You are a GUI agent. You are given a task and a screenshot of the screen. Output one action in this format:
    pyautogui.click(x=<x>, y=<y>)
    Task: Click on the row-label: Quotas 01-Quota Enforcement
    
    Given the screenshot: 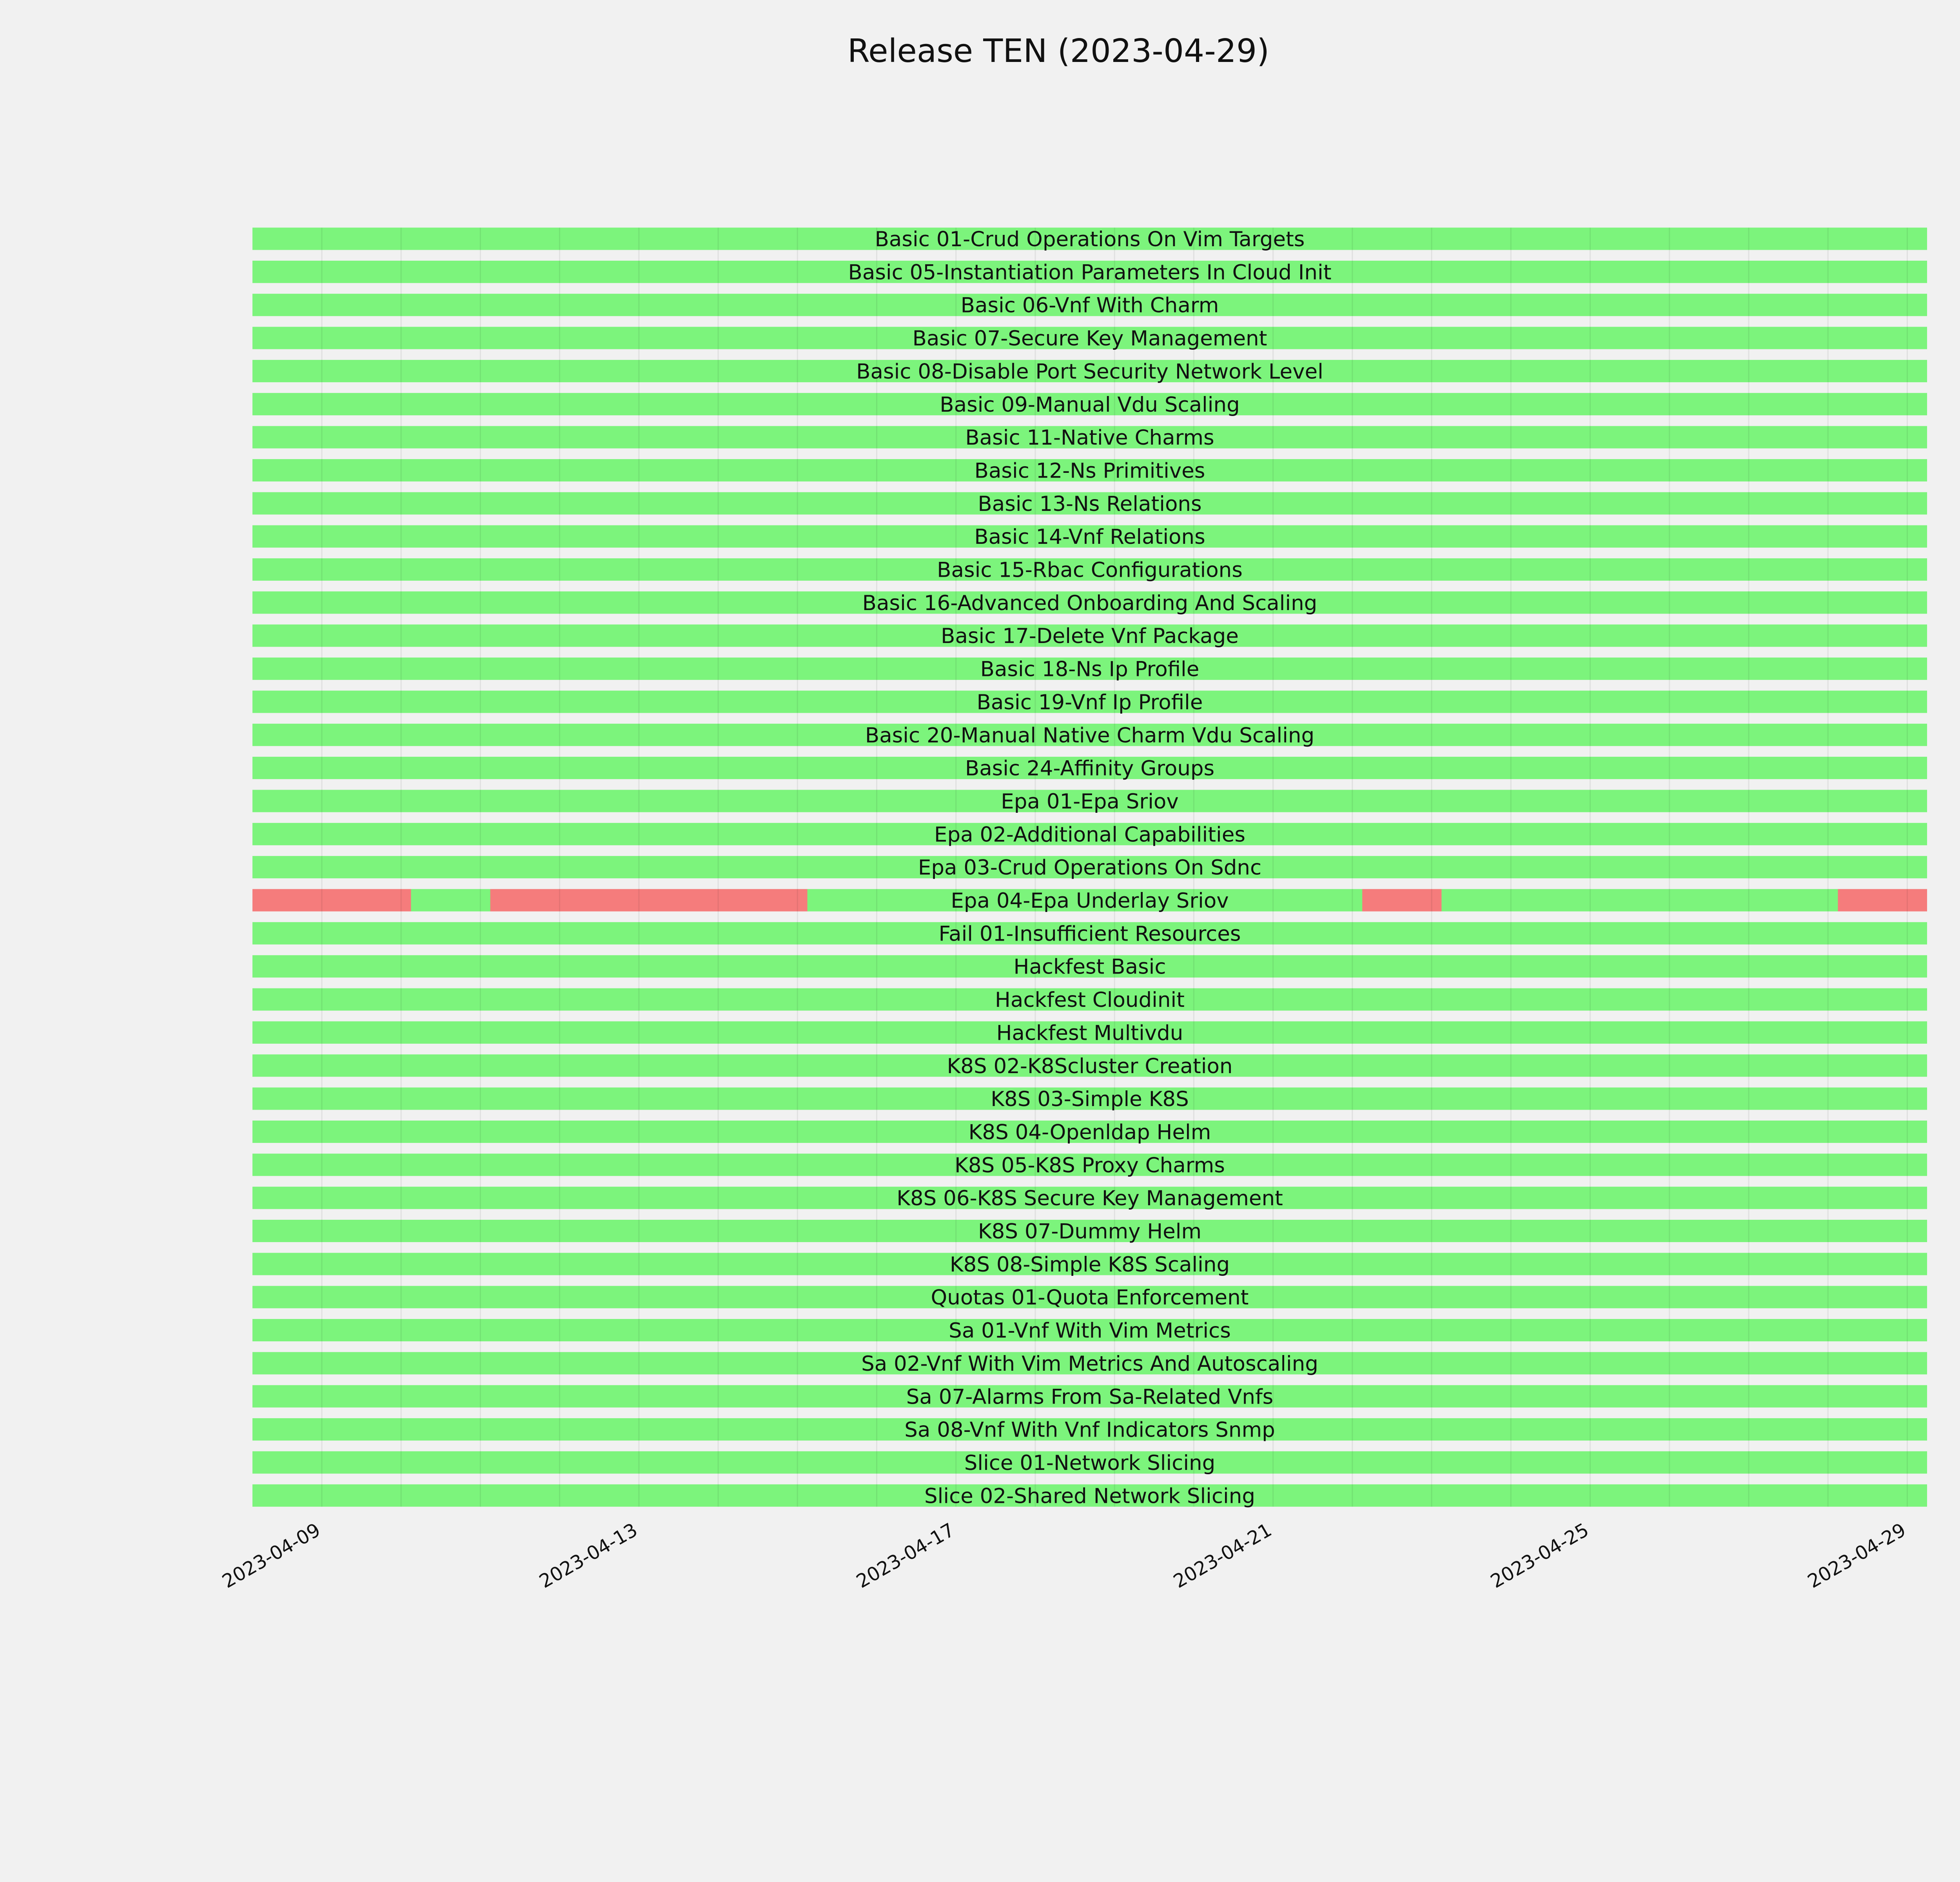 What is the action you would take?
    pyautogui.click(x=1090, y=1298)
    